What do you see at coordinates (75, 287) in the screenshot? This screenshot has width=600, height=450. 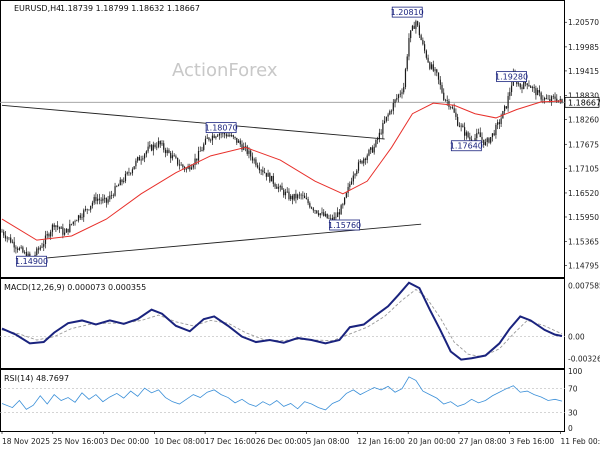 I see `macd-title: MACD(12,26,9) 0.000073 0.000355` at bounding box center [75, 287].